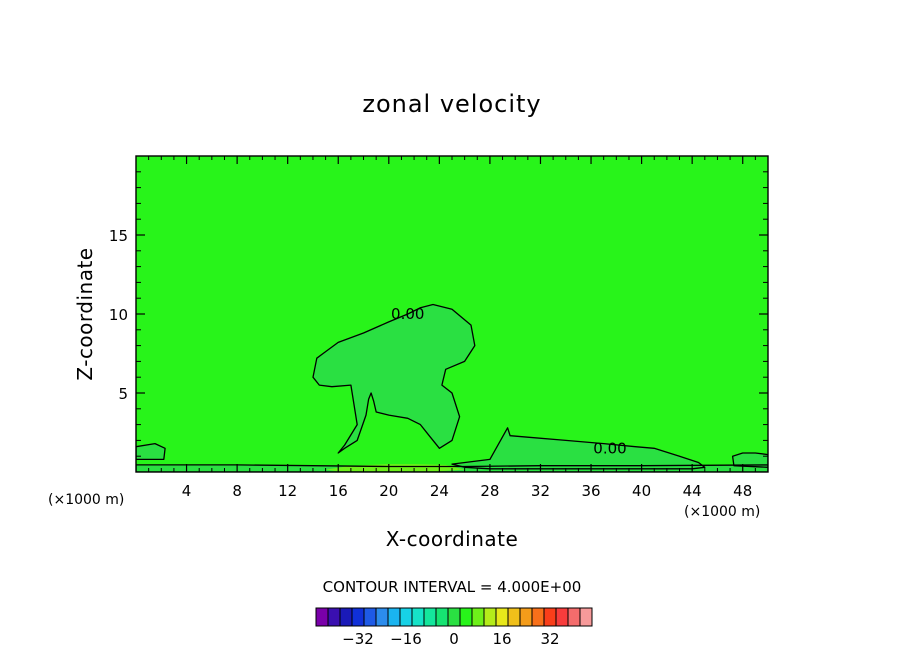 This screenshot has height=654, width=904. I want to click on y-tick-label: 15, so click(118, 236).